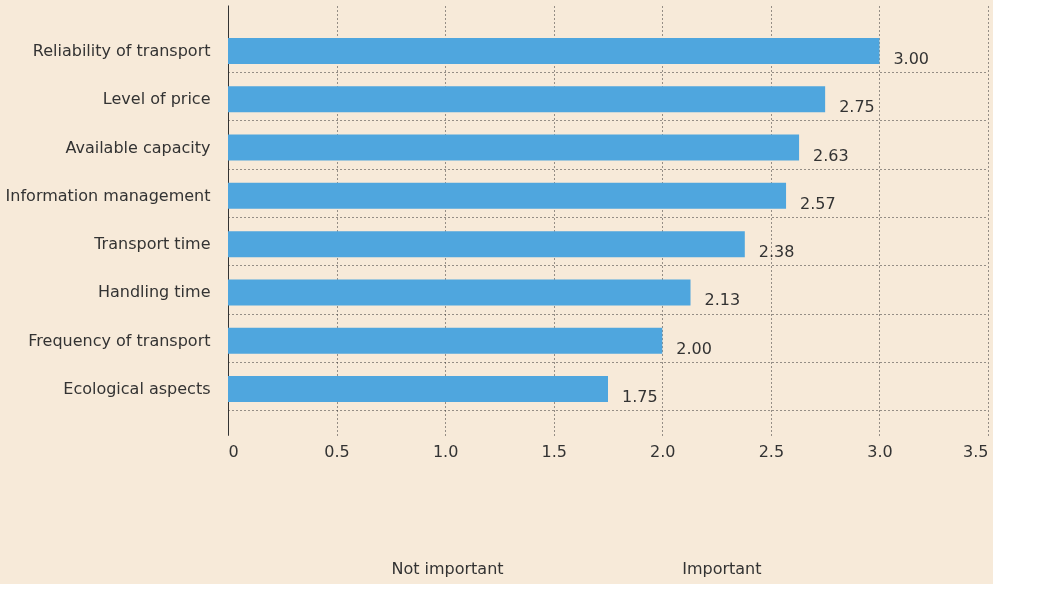  What do you see at coordinates (138, 147) in the screenshot?
I see `y-tick-label: Available capacity` at bounding box center [138, 147].